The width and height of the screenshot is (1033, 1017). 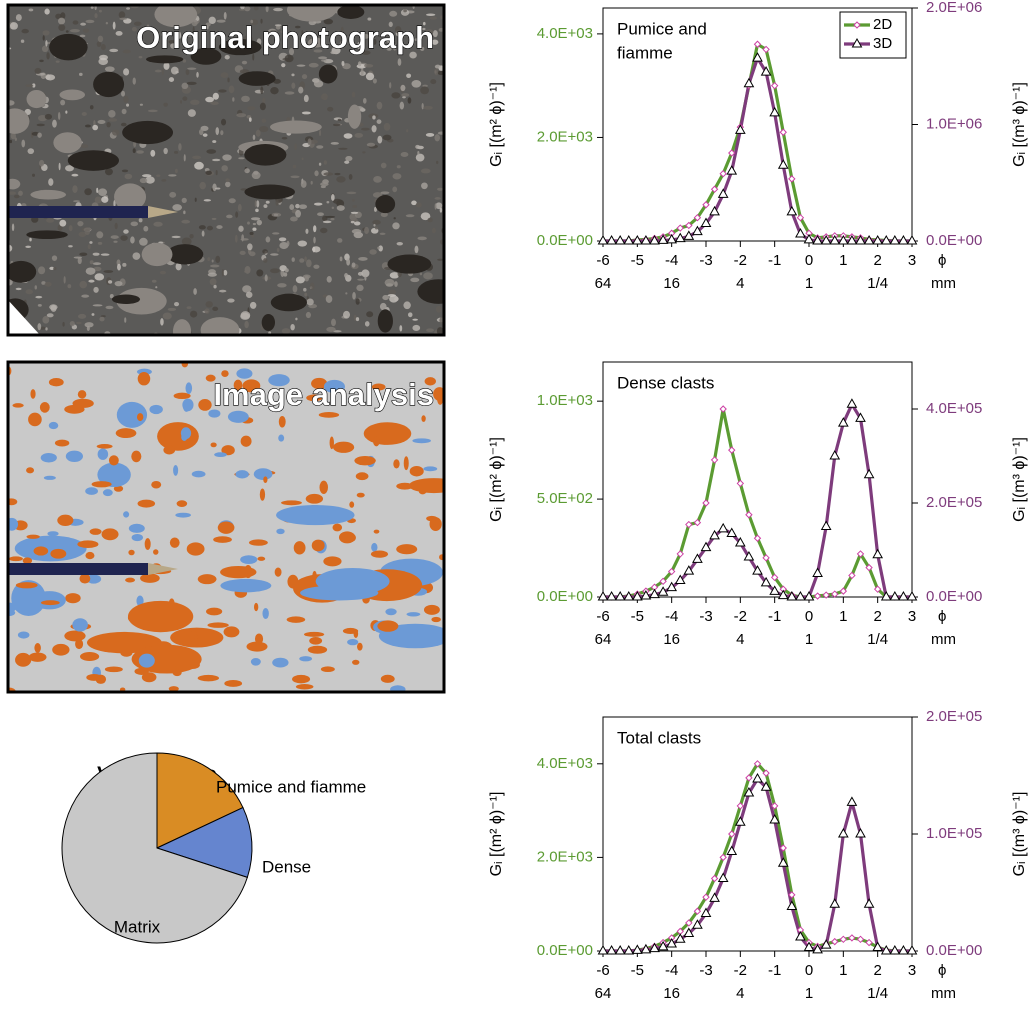 I want to click on mm-tick-label: 1/4, so click(x=877, y=283).